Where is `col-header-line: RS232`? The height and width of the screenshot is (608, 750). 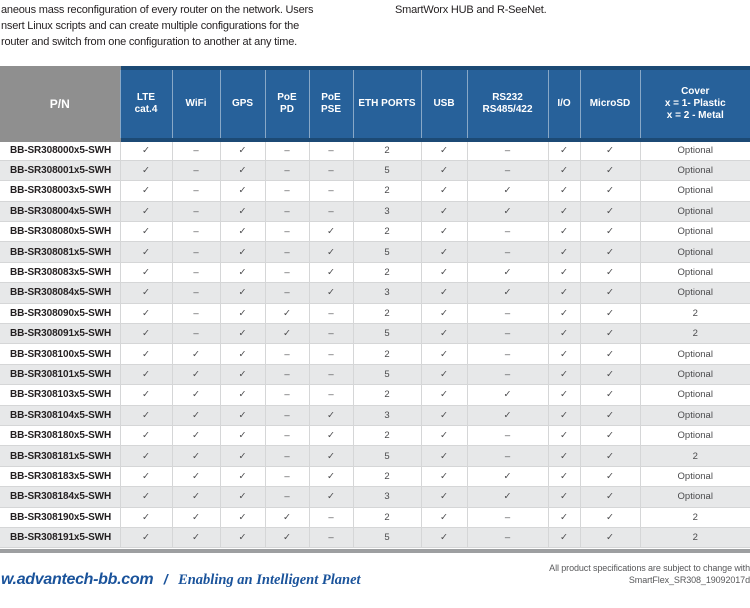 col-header-line: RS232 is located at coordinates (507, 97).